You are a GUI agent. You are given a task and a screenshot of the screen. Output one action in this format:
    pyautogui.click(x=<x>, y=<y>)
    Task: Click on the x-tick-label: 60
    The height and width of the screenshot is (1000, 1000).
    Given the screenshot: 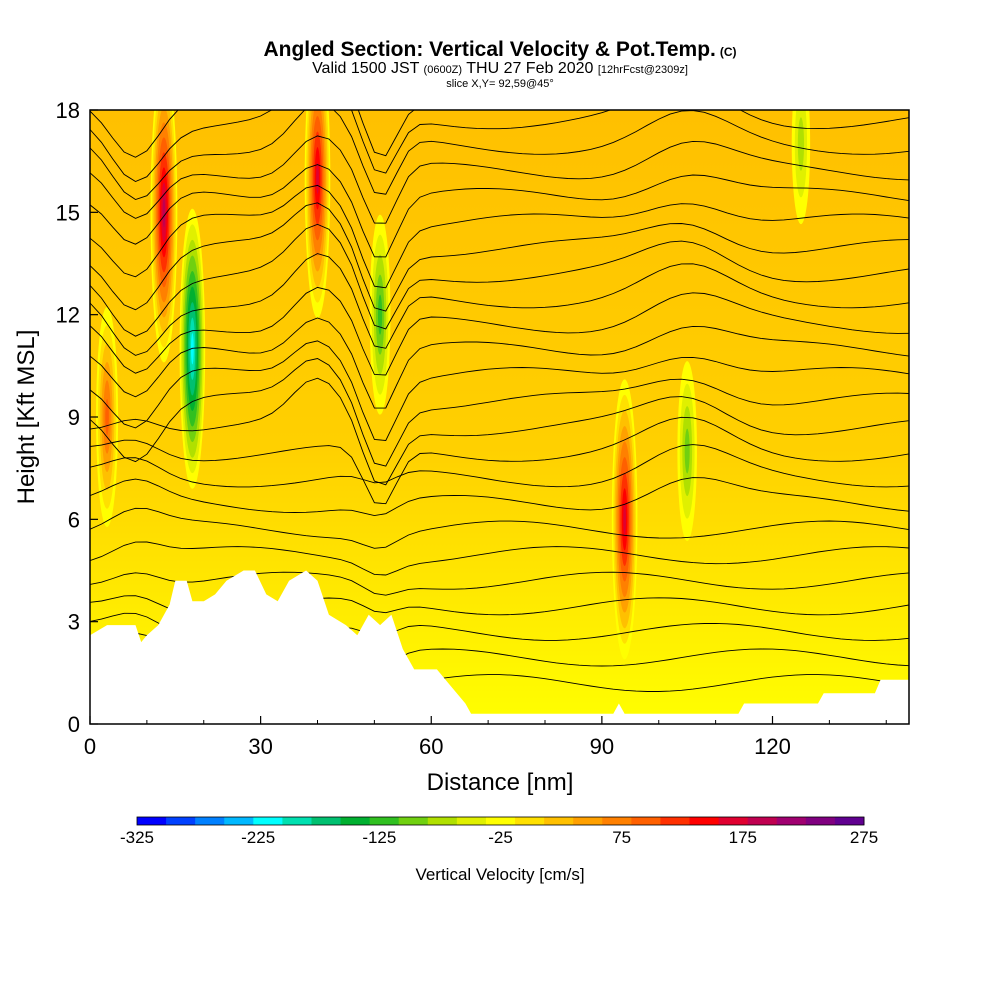 What is the action you would take?
    pyautogui.click(x=431, y=746)
    